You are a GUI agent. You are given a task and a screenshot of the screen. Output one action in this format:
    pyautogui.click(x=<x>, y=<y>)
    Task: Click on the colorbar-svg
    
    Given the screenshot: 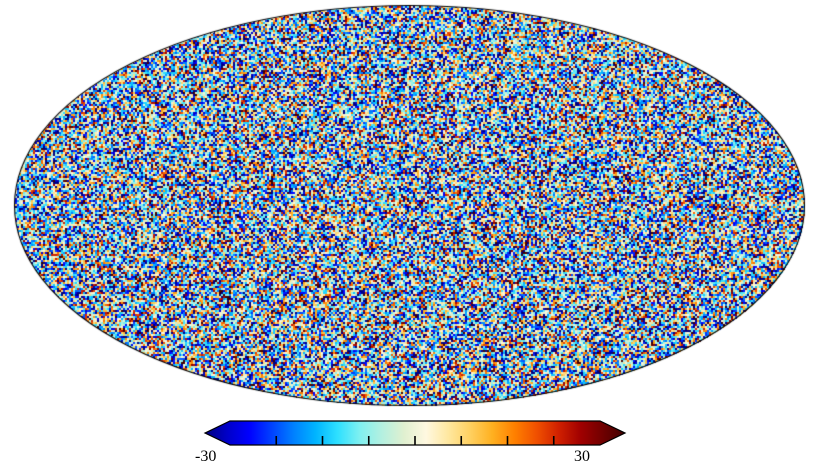 What is the action you would take?
    pyautogui.click(x=415, y=433)
    